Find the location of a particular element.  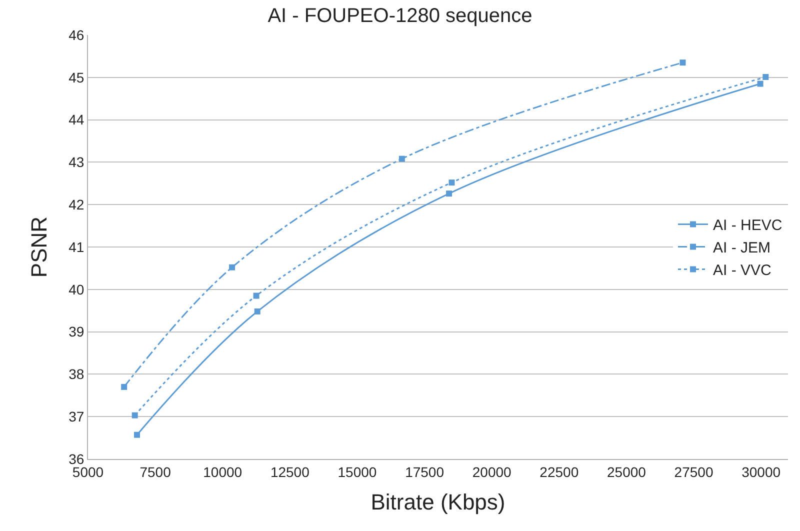

y-tick-label: 37 is located at coordinates (76, 416).